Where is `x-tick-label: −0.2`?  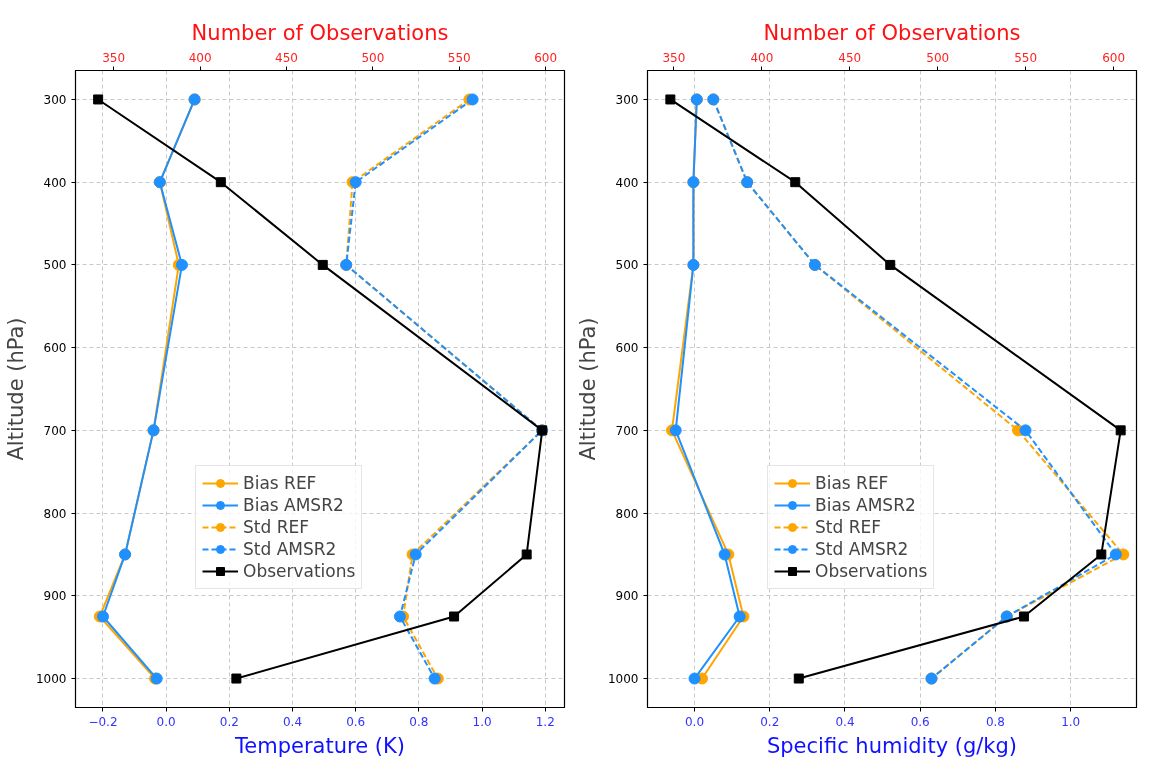 x-tick-label: −0.2 is located at coordinates (103, 721).